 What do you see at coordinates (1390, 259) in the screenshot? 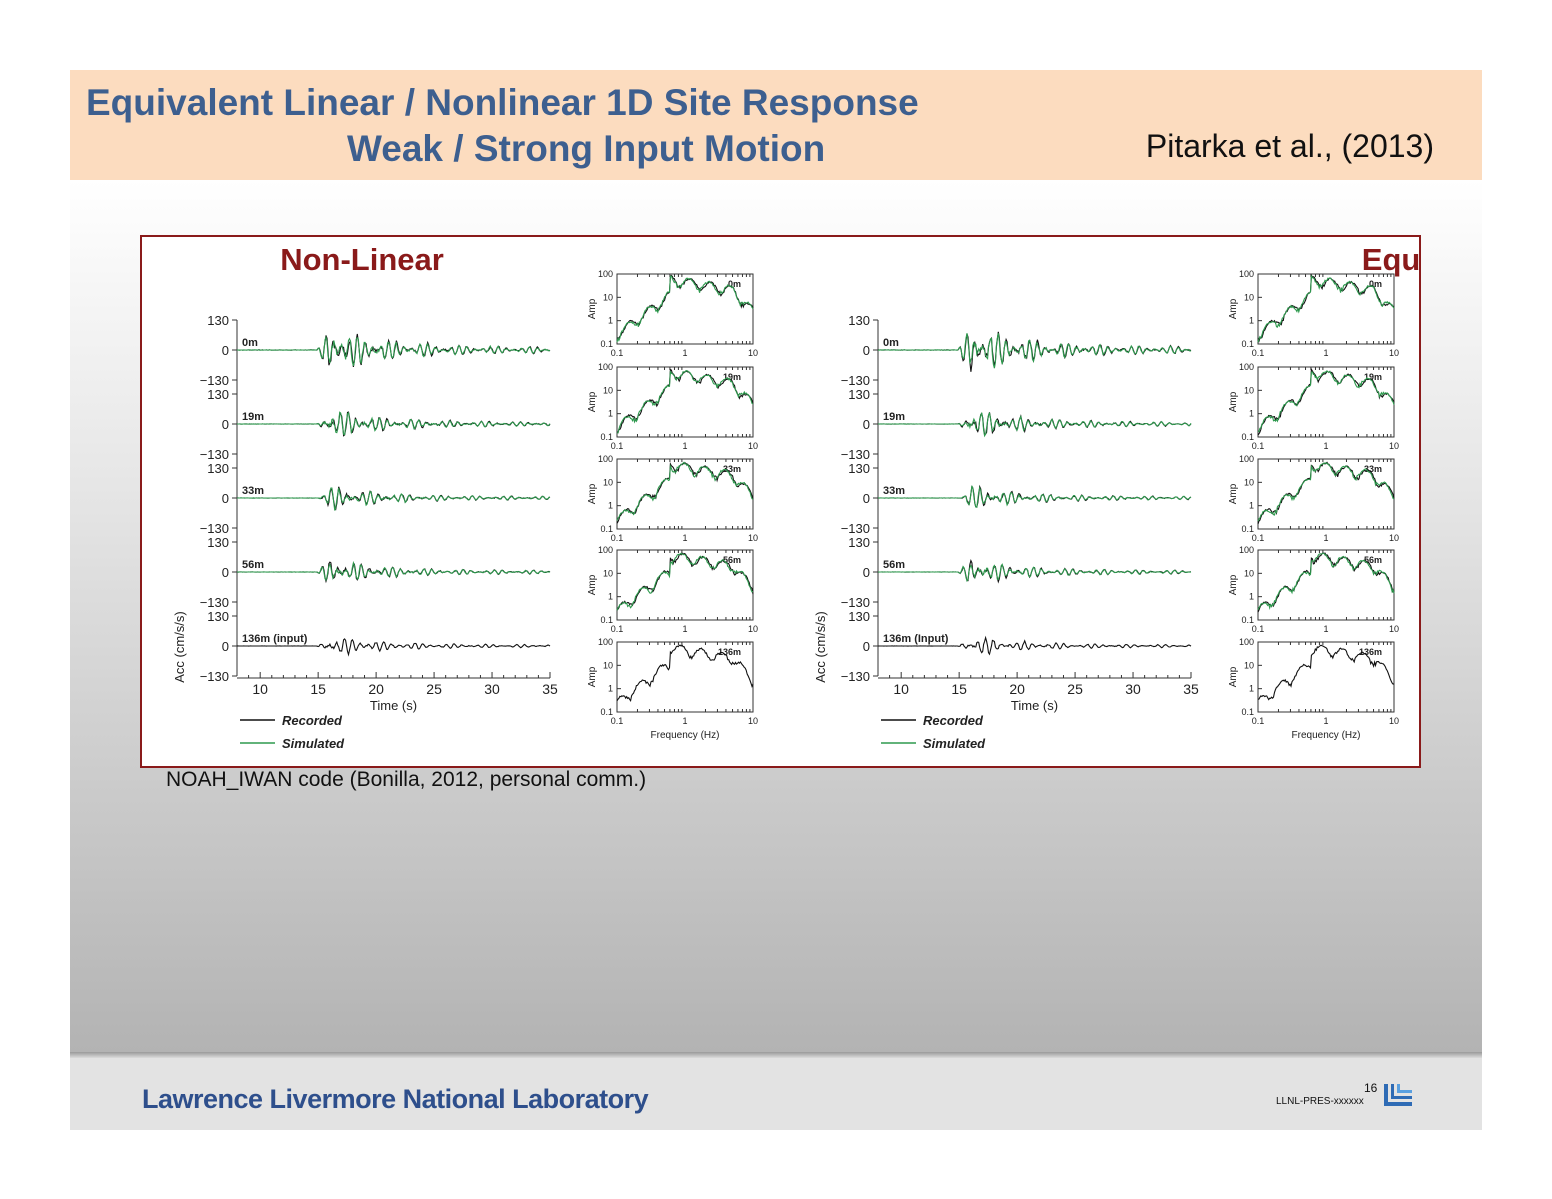
I see `panel-title: Equivalent Linear` at bounding box center [1390, 259].